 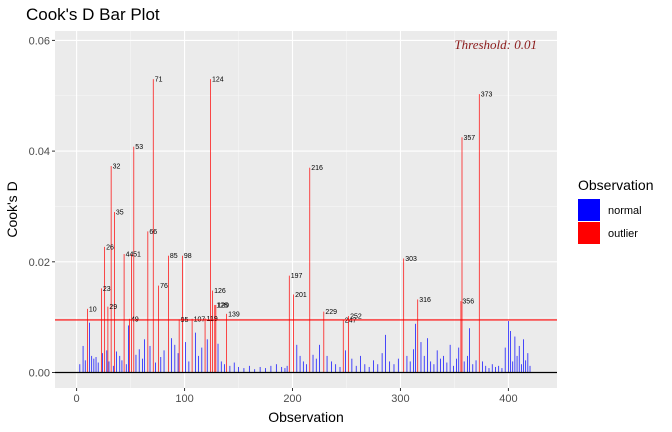 I want to click on legend: Observation normal outlier, so click(x=615, y=210).